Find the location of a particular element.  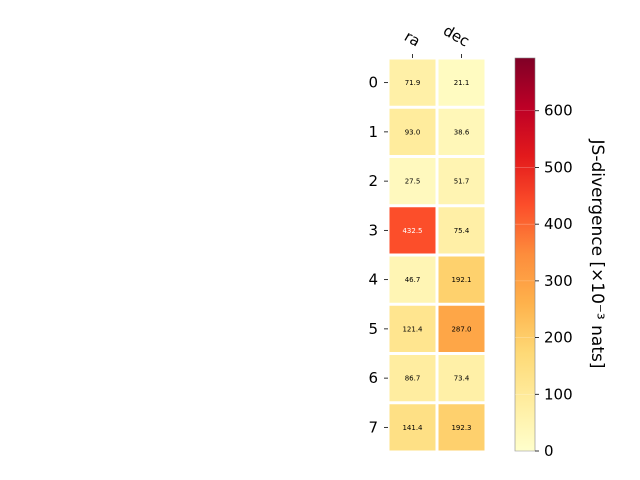

cell-value-label: 21.1 is located at coordinates (462, 83).